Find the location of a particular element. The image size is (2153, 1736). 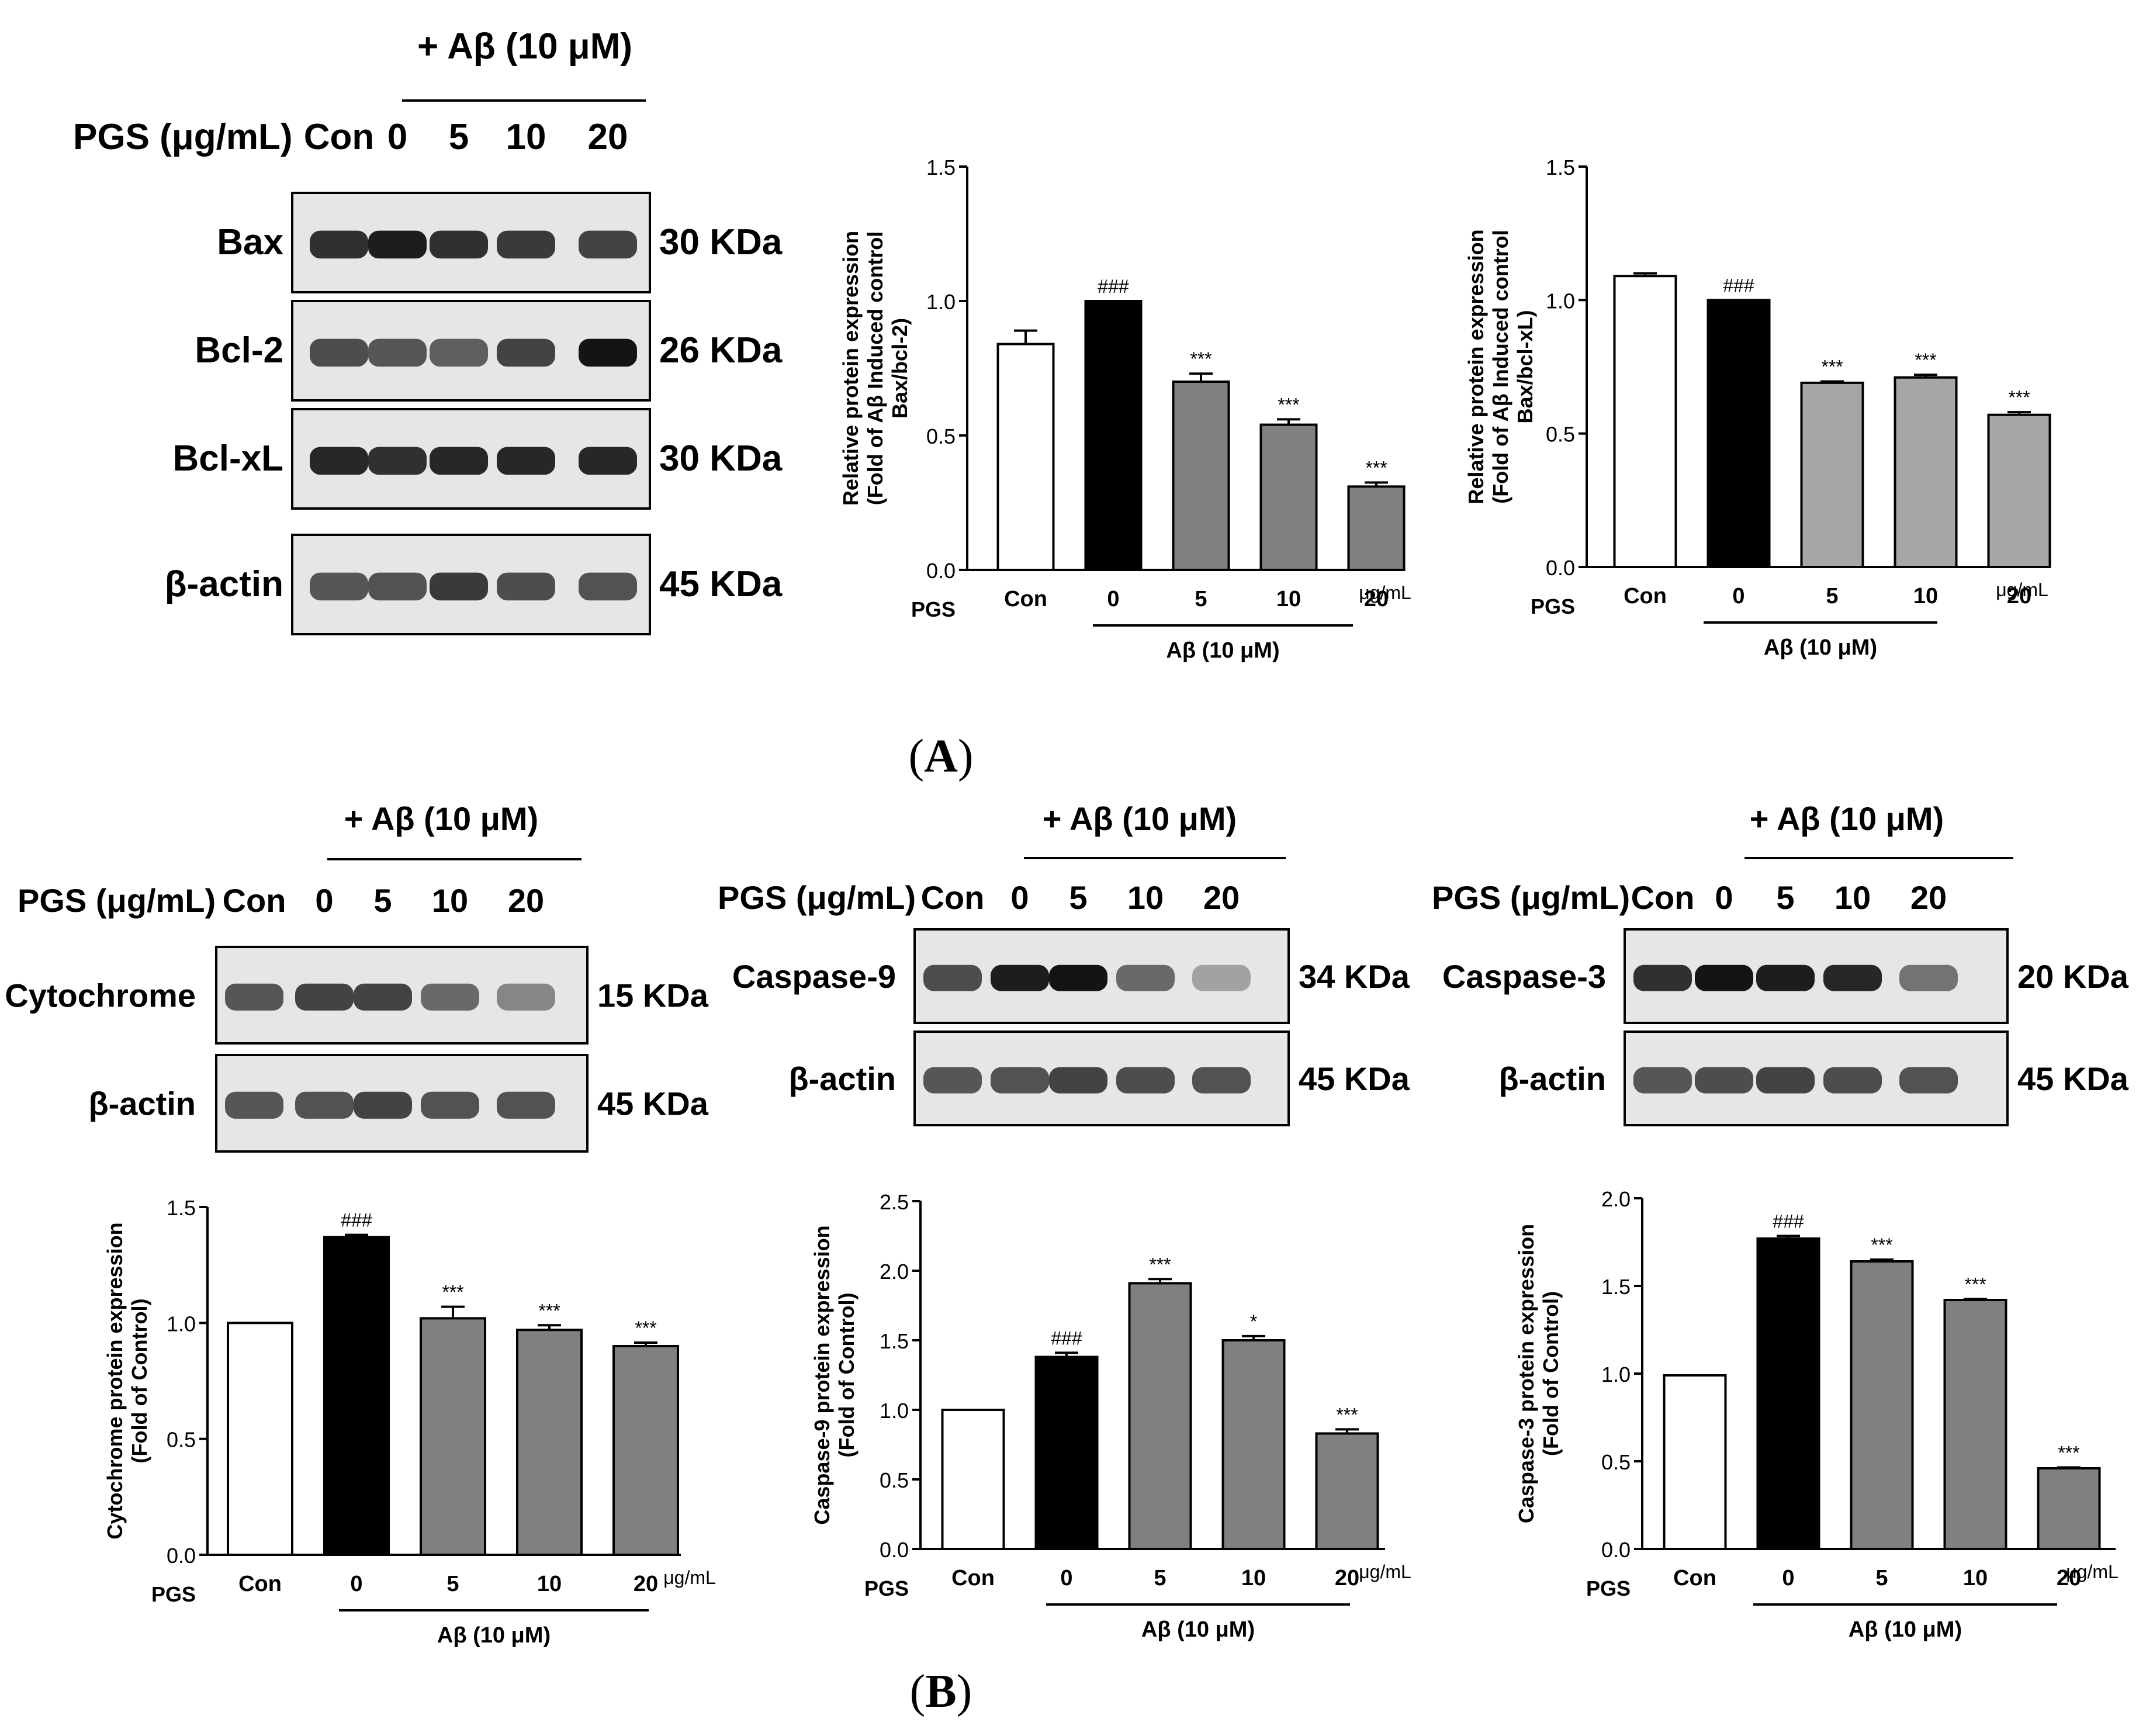

x-prefix-label: PGS is located at coordinates (934, 609).